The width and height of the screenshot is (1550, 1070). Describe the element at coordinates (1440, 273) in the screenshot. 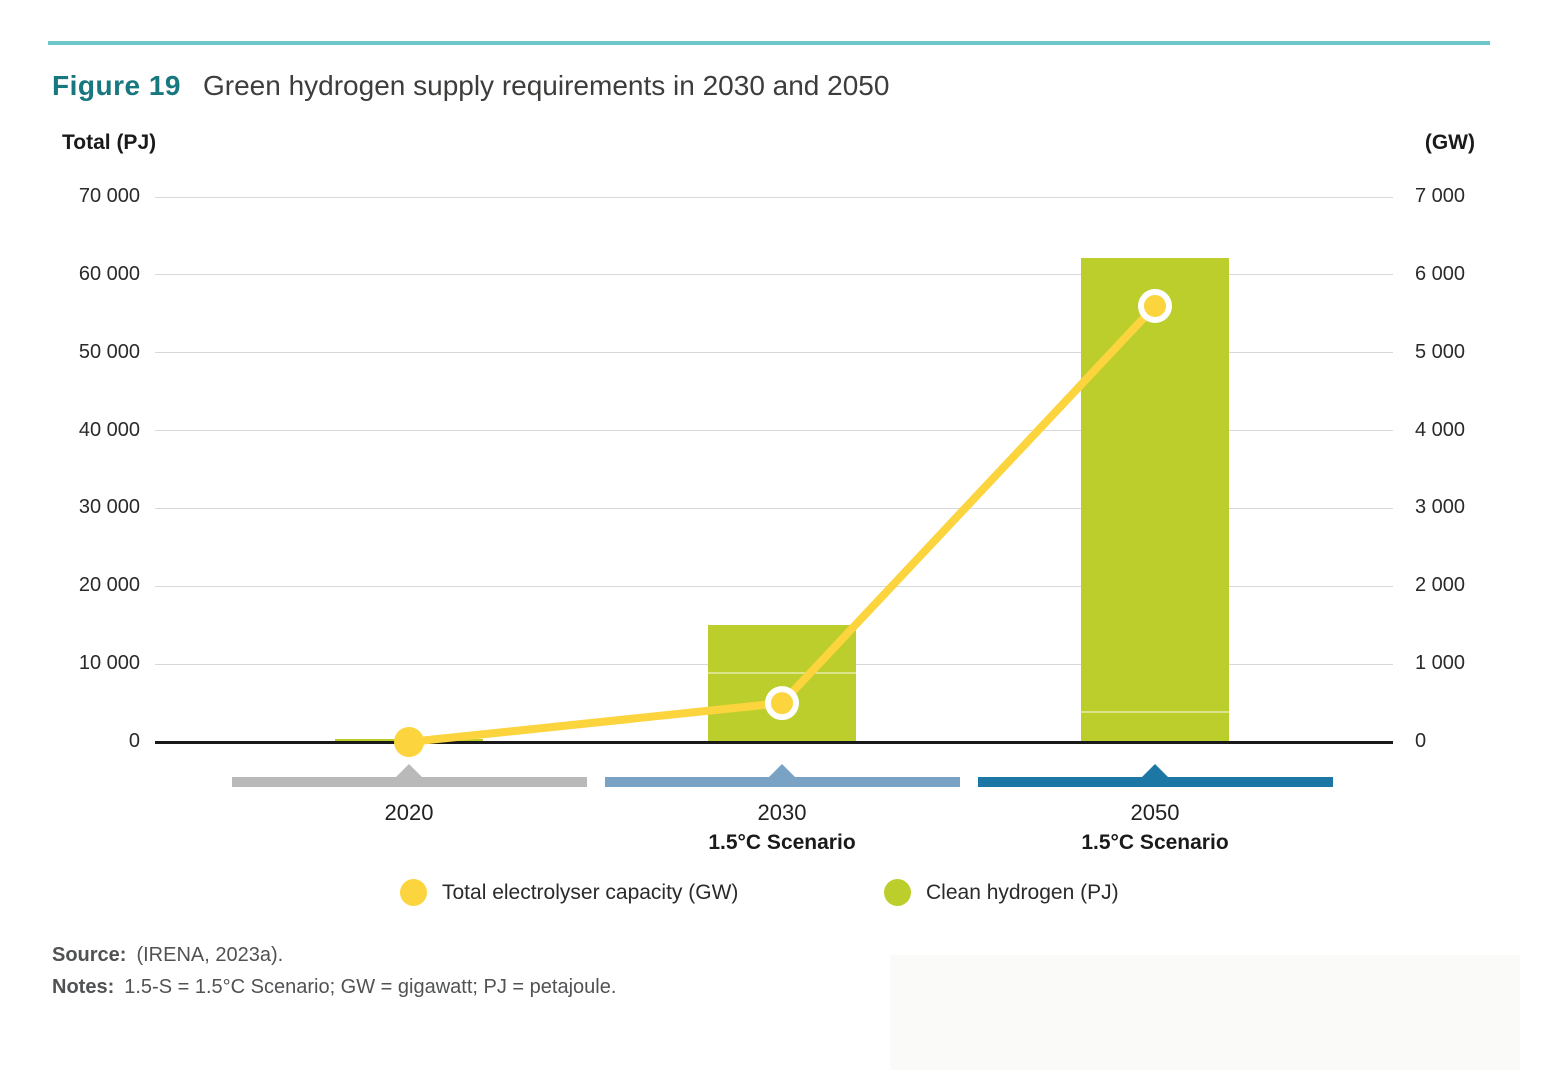

I see `y-axis-tick-label-right: 6 000` at that location.